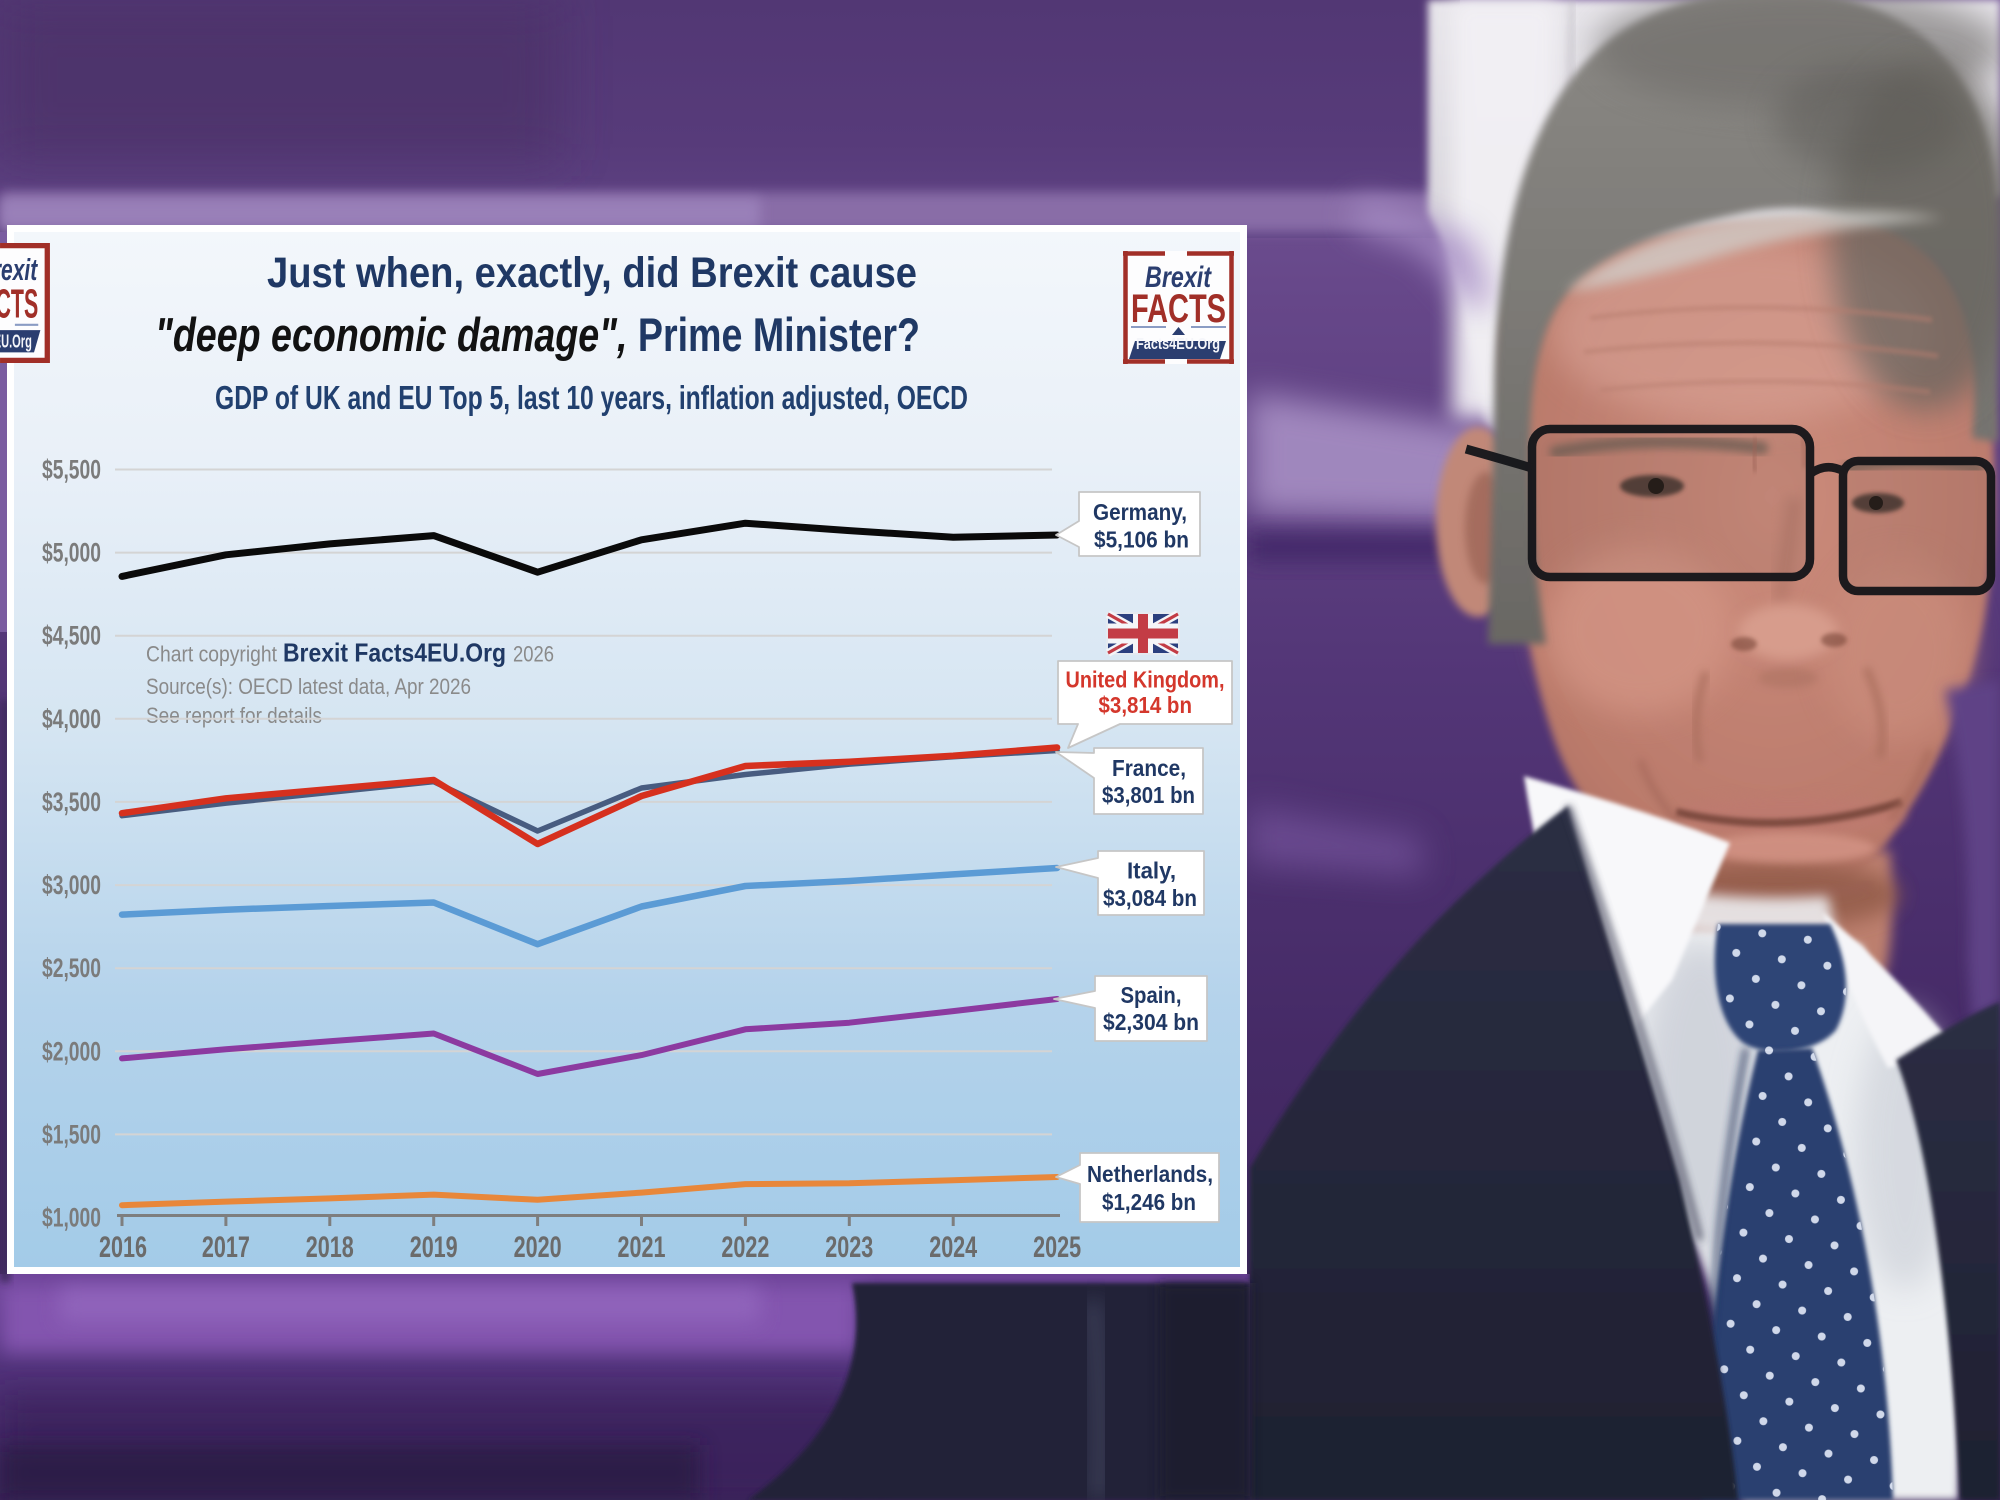 Image resolution: width=2000 pixels, height=1500 pixels. What do you see at coordinates (71, 1218) in the screenshot?
I see `svg-text: $1,000` at bounding box center [71, 1218].